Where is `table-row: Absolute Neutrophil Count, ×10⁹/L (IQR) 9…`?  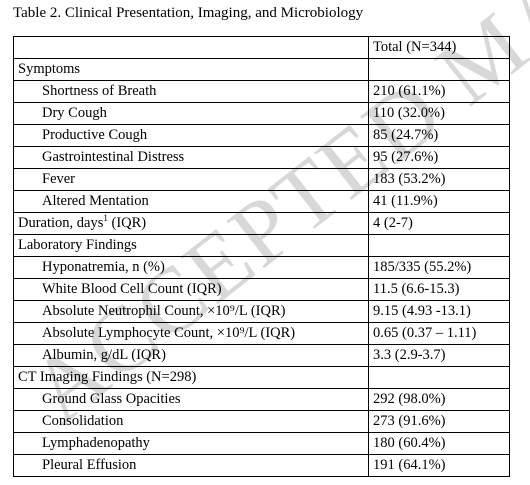 table-row: Absolute Neutrophil Count, ×10⁹/L (IQR) 9… is located at coordinates (261, 311).